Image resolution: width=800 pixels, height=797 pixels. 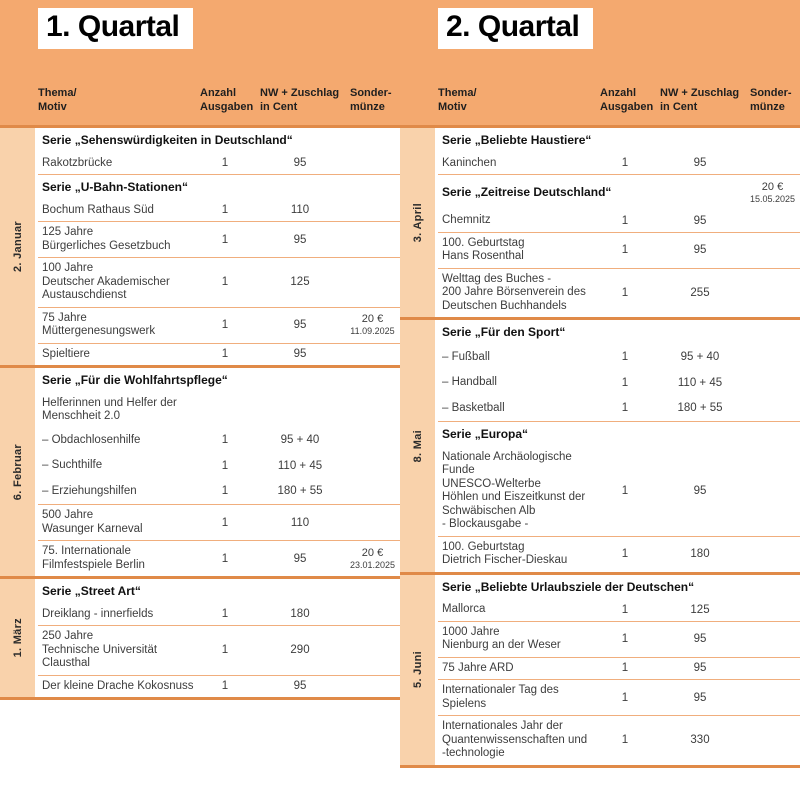 I want to click on motif-line: Welttag des Buches -, so click(x=497, y=278).